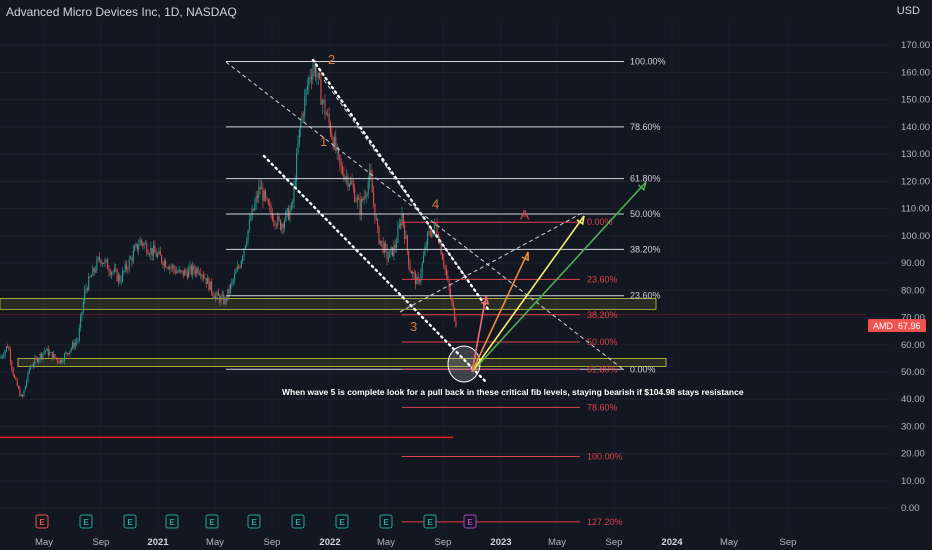 This screenshot has height=550, width=932. Describe the element at coordinates (101, 542) in the screenshot. I see `x-tick-label: Sep` at that location.